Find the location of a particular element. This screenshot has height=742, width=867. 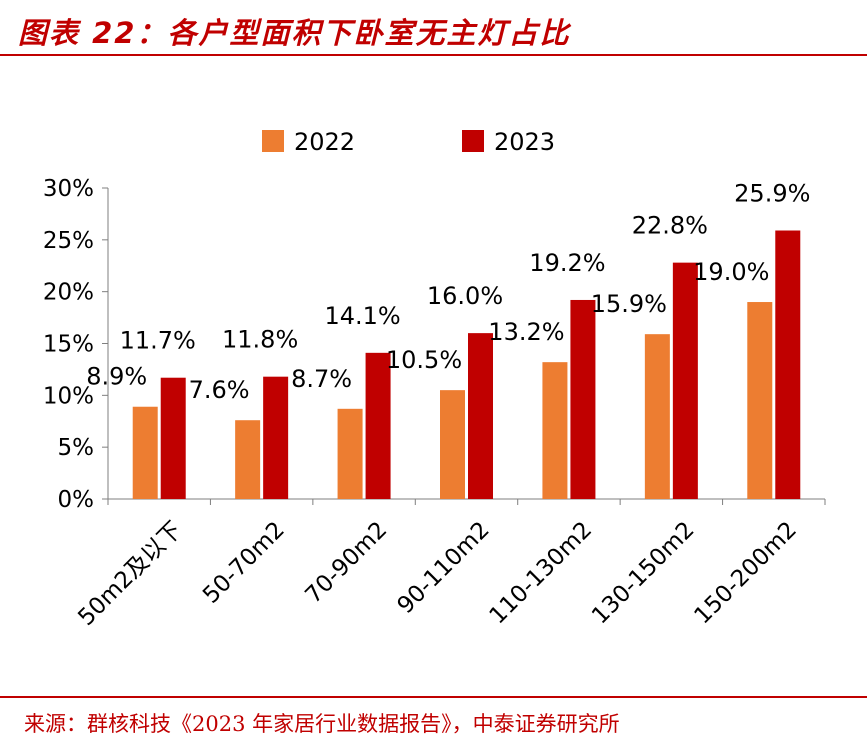

x-category-label: 50m2及以下 is located at coordinates (130, 574).